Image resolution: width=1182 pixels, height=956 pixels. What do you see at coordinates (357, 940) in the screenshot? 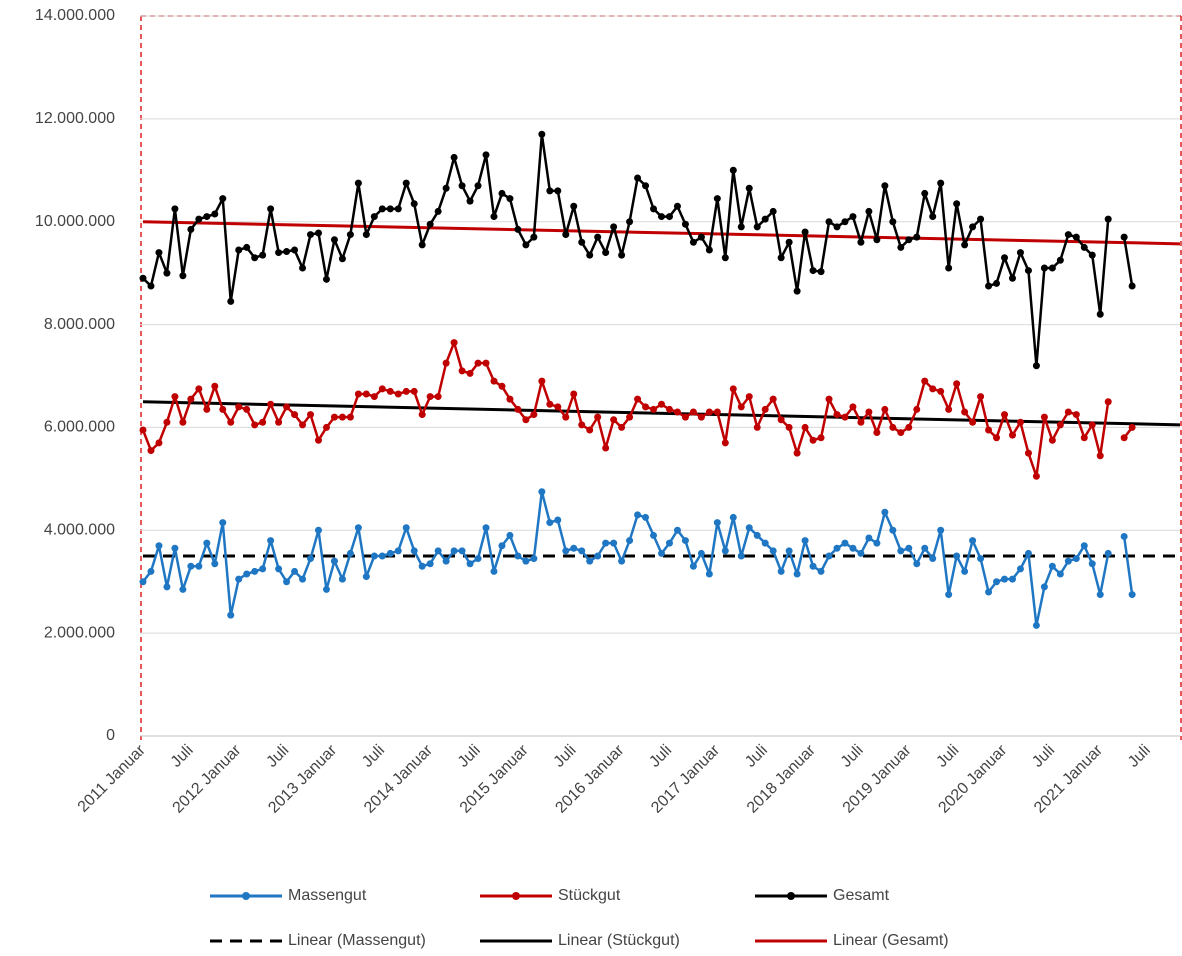
I see `legend-label: Linear (Massengut)` at bounding box center [357, 940].